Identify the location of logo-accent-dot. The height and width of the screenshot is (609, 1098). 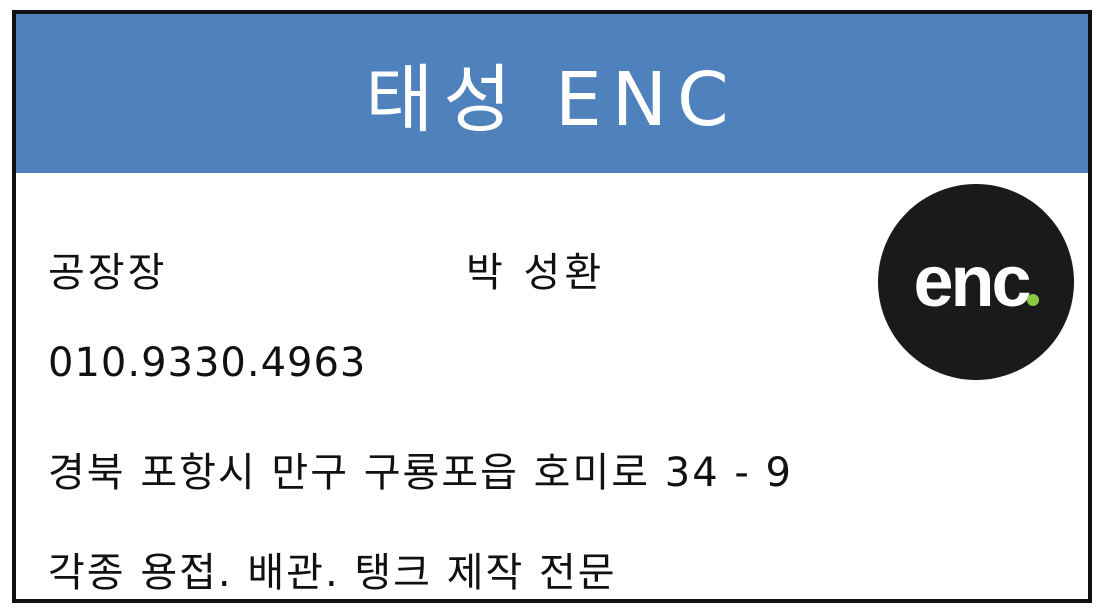
(1033, 300).